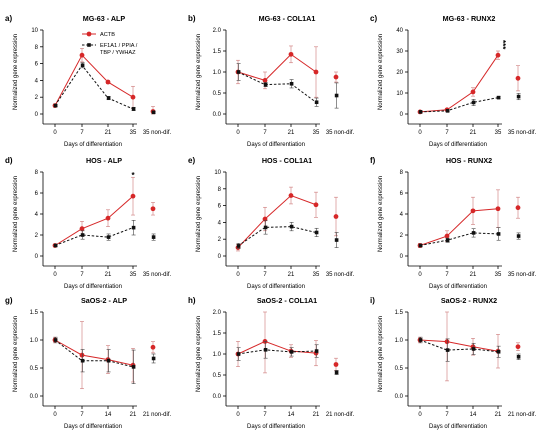 The height and width of the screenshot is (438, 550). I want to click on panel-label: b), so click(192, 18).